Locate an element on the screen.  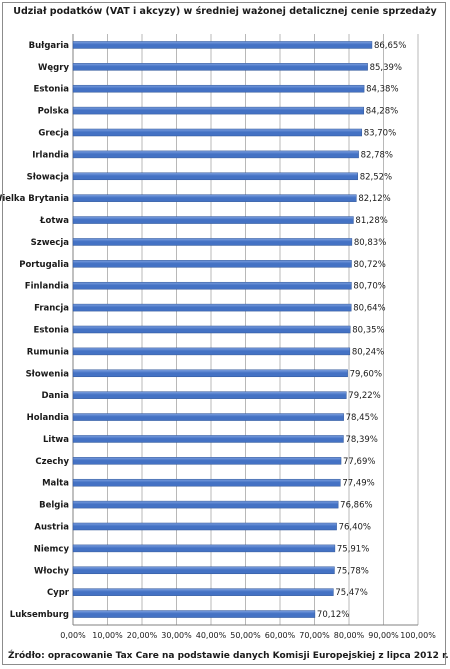
category-label: Bułgaria is located at coordinates (49, 46).